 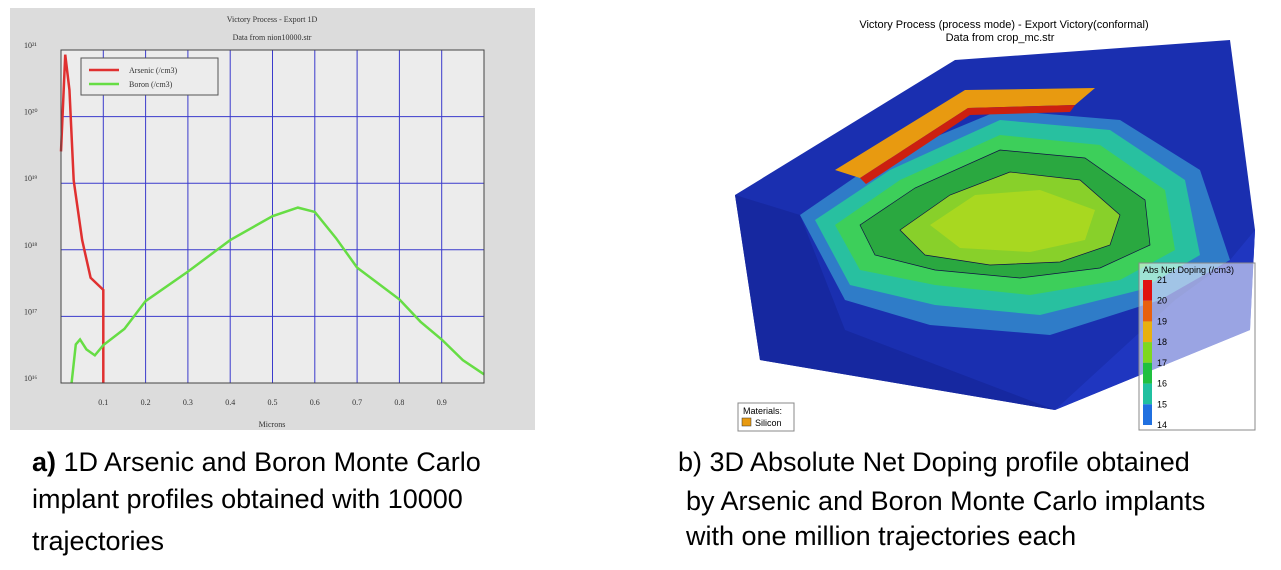 I want to click on materials-title: Materials:, so click(x=762, y=411).